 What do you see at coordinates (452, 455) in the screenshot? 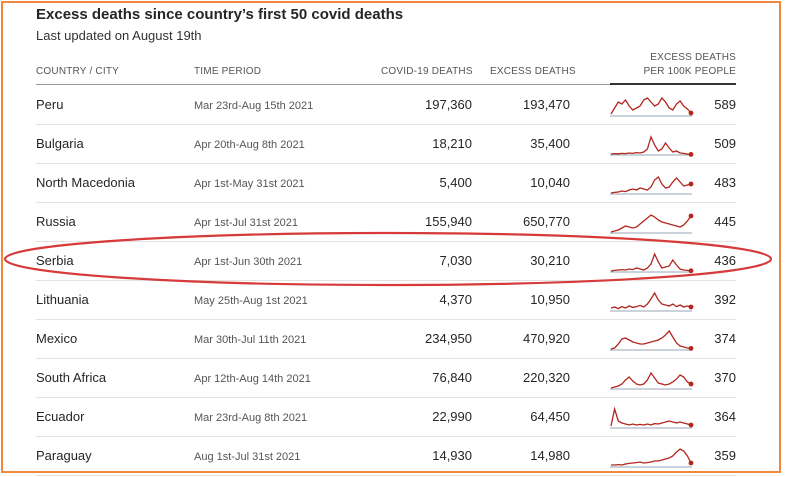
I see `covid-deaths-cell: 14,930` at bounding box center [452, 455].